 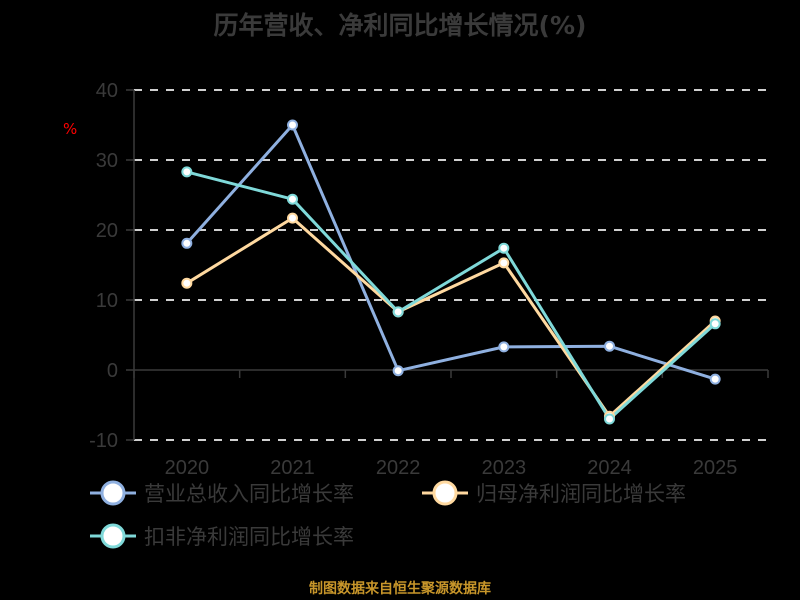 What do you see at coordinates (292, 468) in the screenshot?
I see `x-tick-label: 2021` at bounding box center [292, 468].